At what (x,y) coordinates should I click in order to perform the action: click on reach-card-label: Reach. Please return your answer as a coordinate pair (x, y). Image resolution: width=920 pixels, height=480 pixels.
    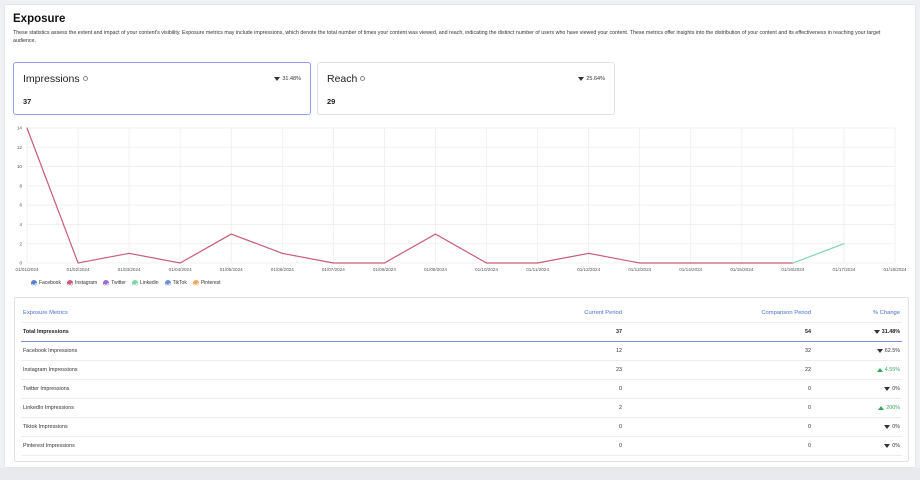
    Looking at the image, I should click on (346, 79).